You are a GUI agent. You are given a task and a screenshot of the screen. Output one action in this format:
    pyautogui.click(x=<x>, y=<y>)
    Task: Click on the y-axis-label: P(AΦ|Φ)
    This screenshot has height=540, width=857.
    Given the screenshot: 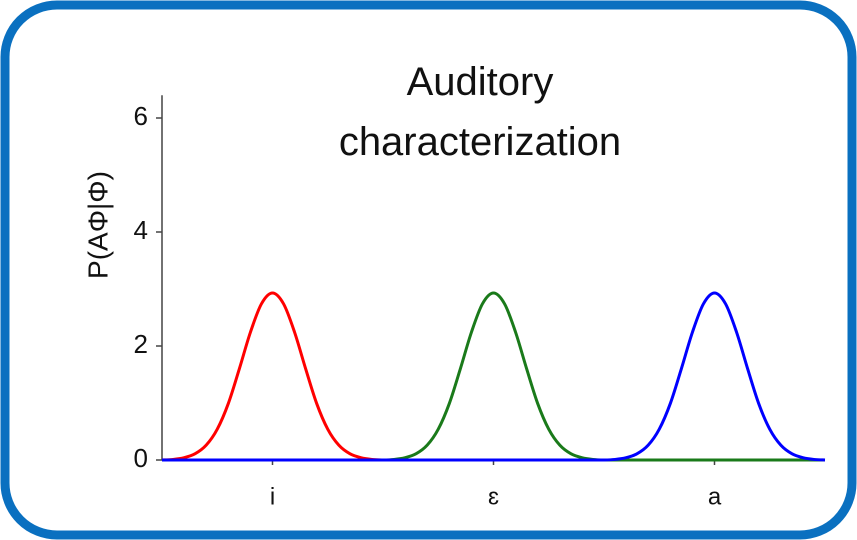 What is the action you would take?
    pyautogui.click(x=97, y=225)
    